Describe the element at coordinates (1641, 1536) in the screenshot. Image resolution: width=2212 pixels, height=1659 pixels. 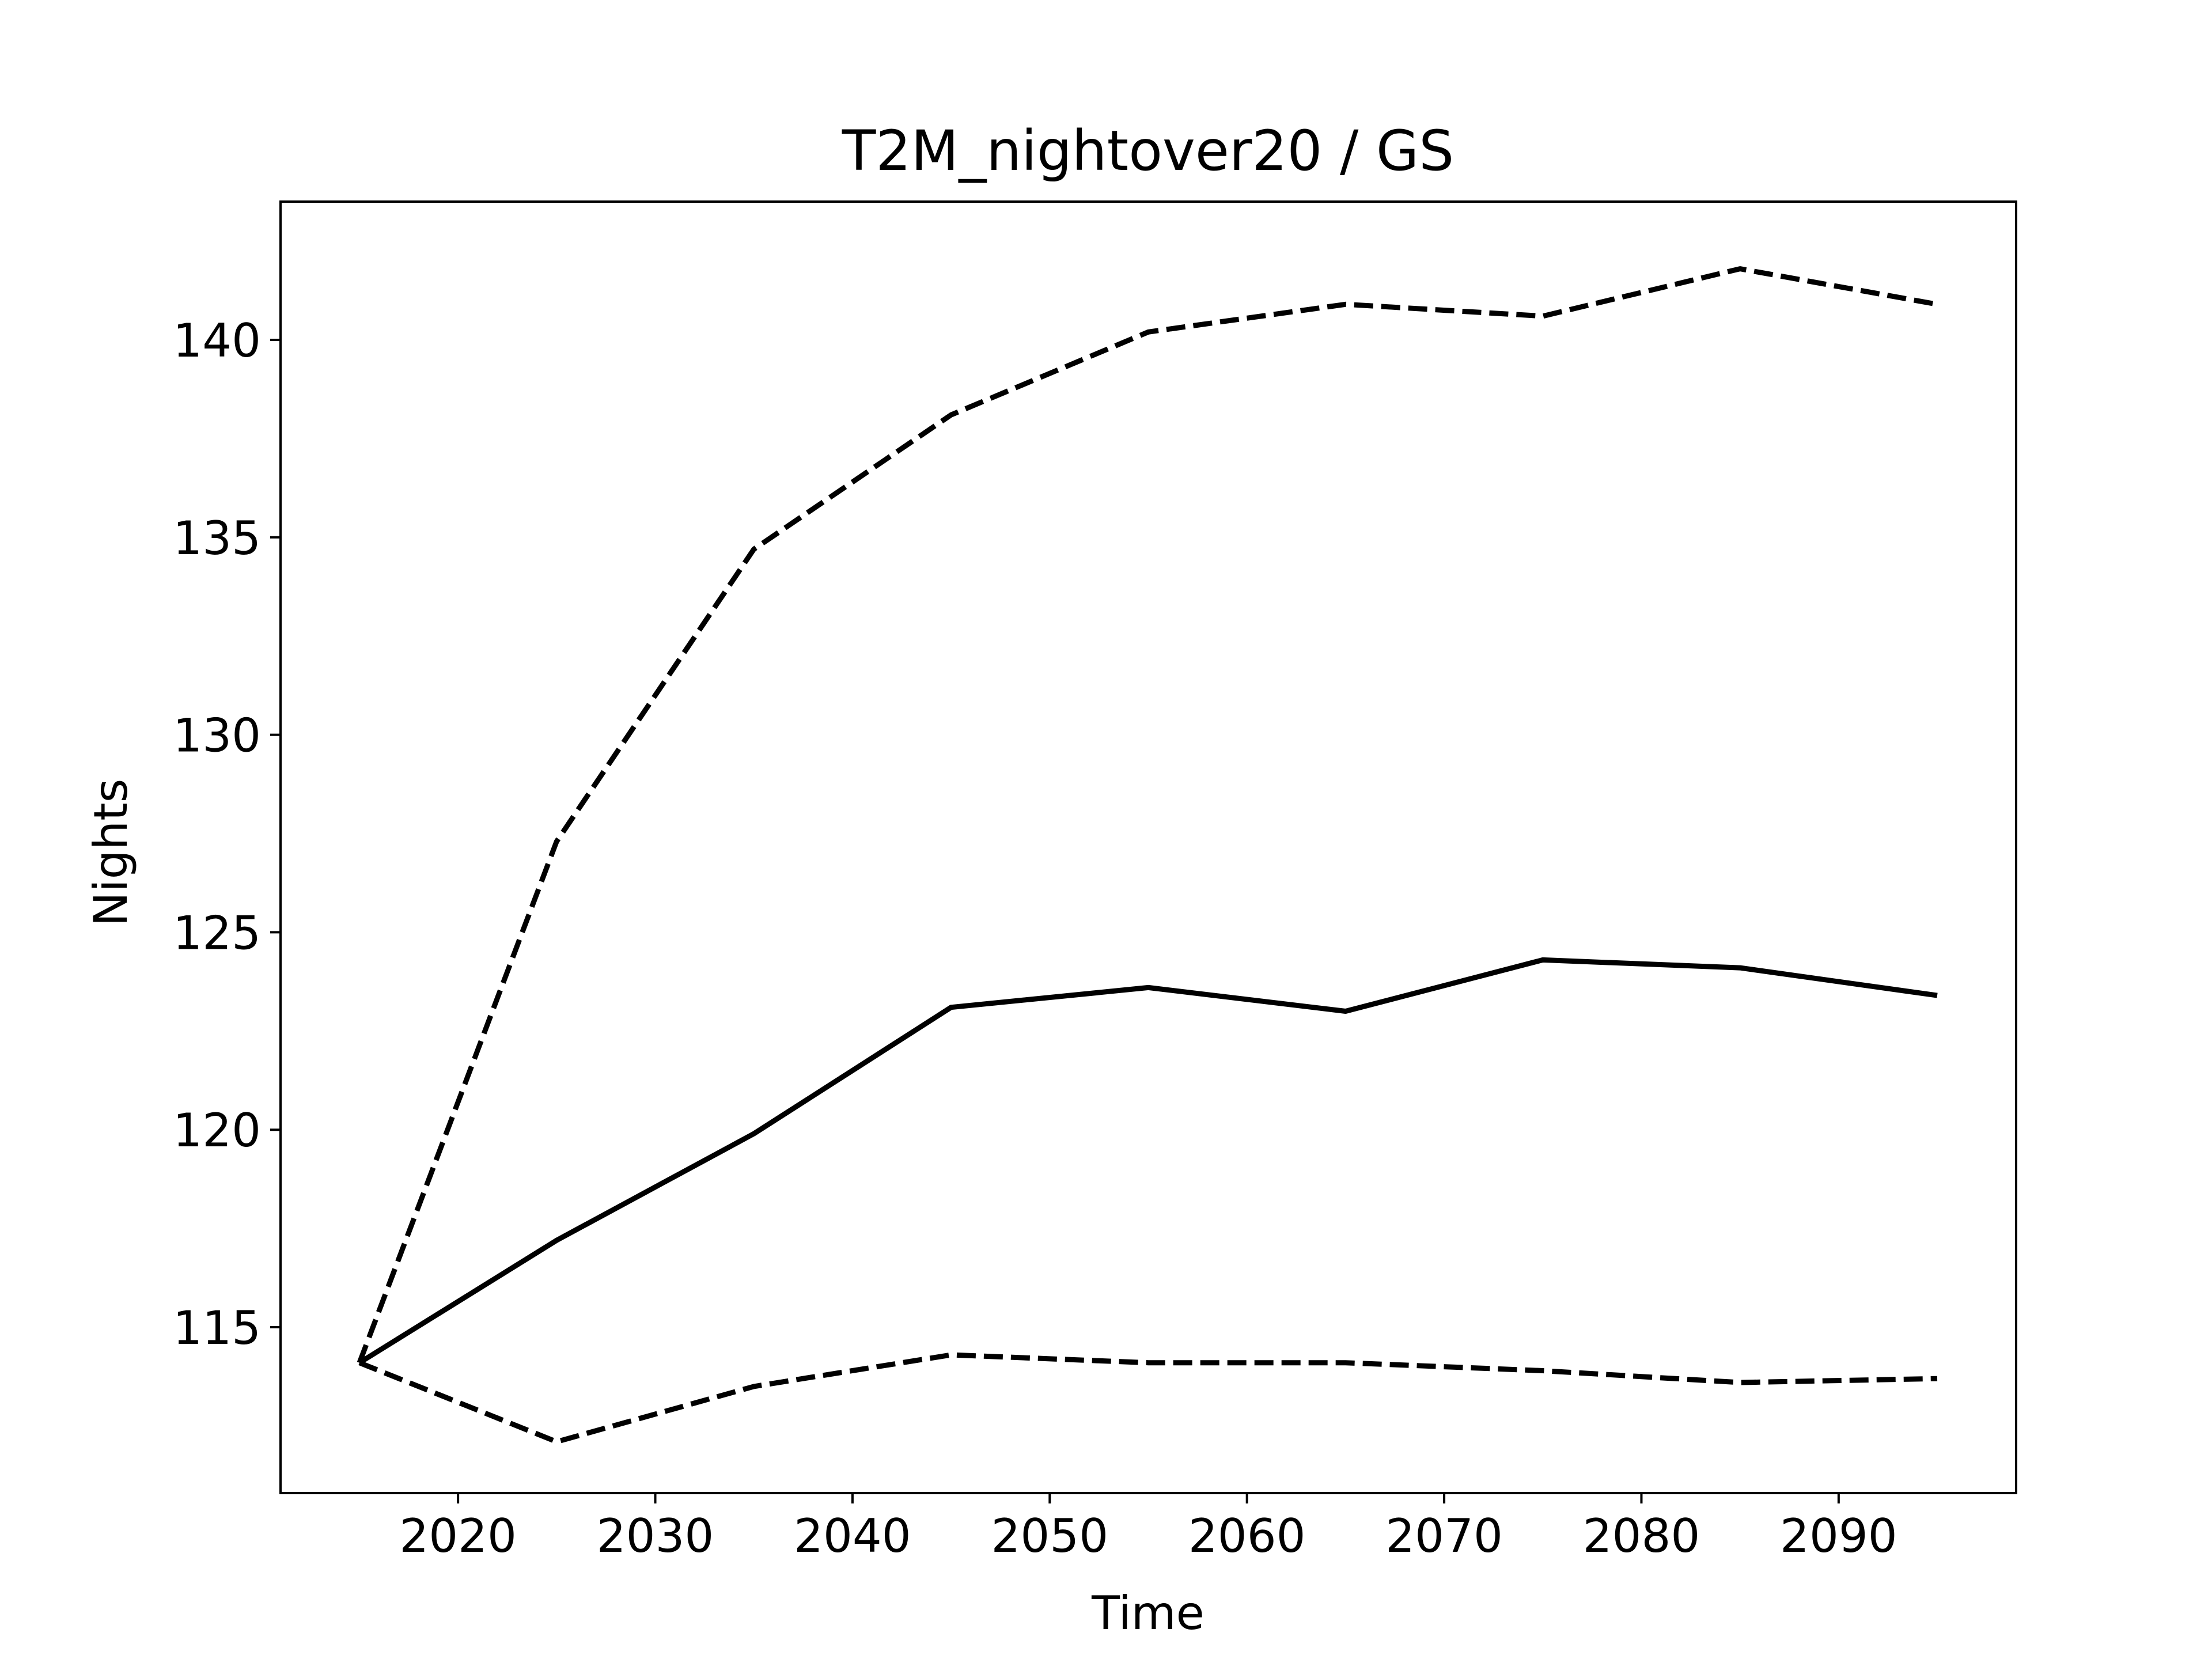
I see `x-tick-label-2080: 2080` at that location.